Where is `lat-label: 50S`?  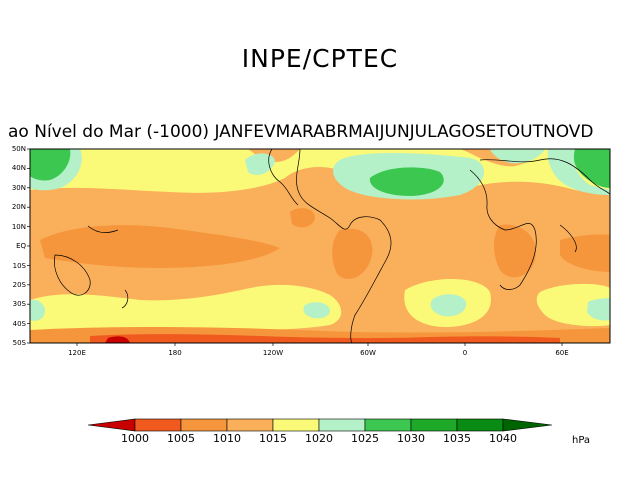
lat-label: 50S is located at coordinates (19, 343).